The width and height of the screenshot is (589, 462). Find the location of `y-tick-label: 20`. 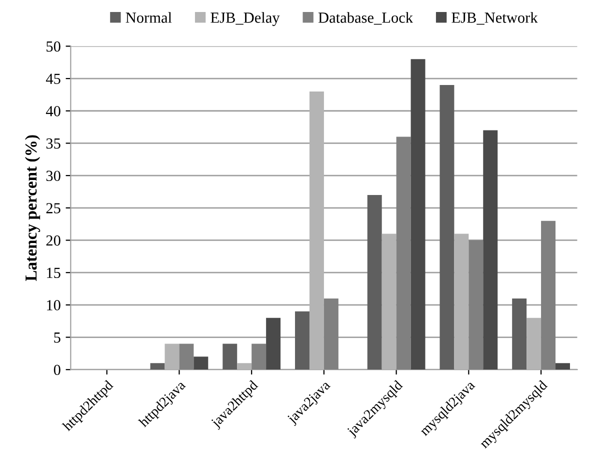

y-tick-label: 20 is located at coordinates (53, 240).